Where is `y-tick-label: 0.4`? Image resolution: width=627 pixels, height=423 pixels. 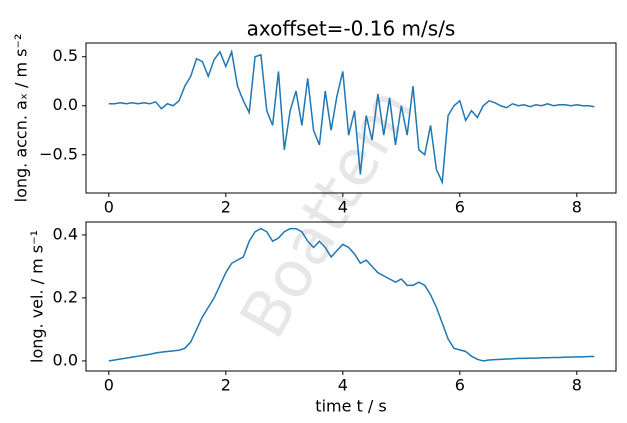
y-tick-label: 0.4 is located at coordinates (65, 233).